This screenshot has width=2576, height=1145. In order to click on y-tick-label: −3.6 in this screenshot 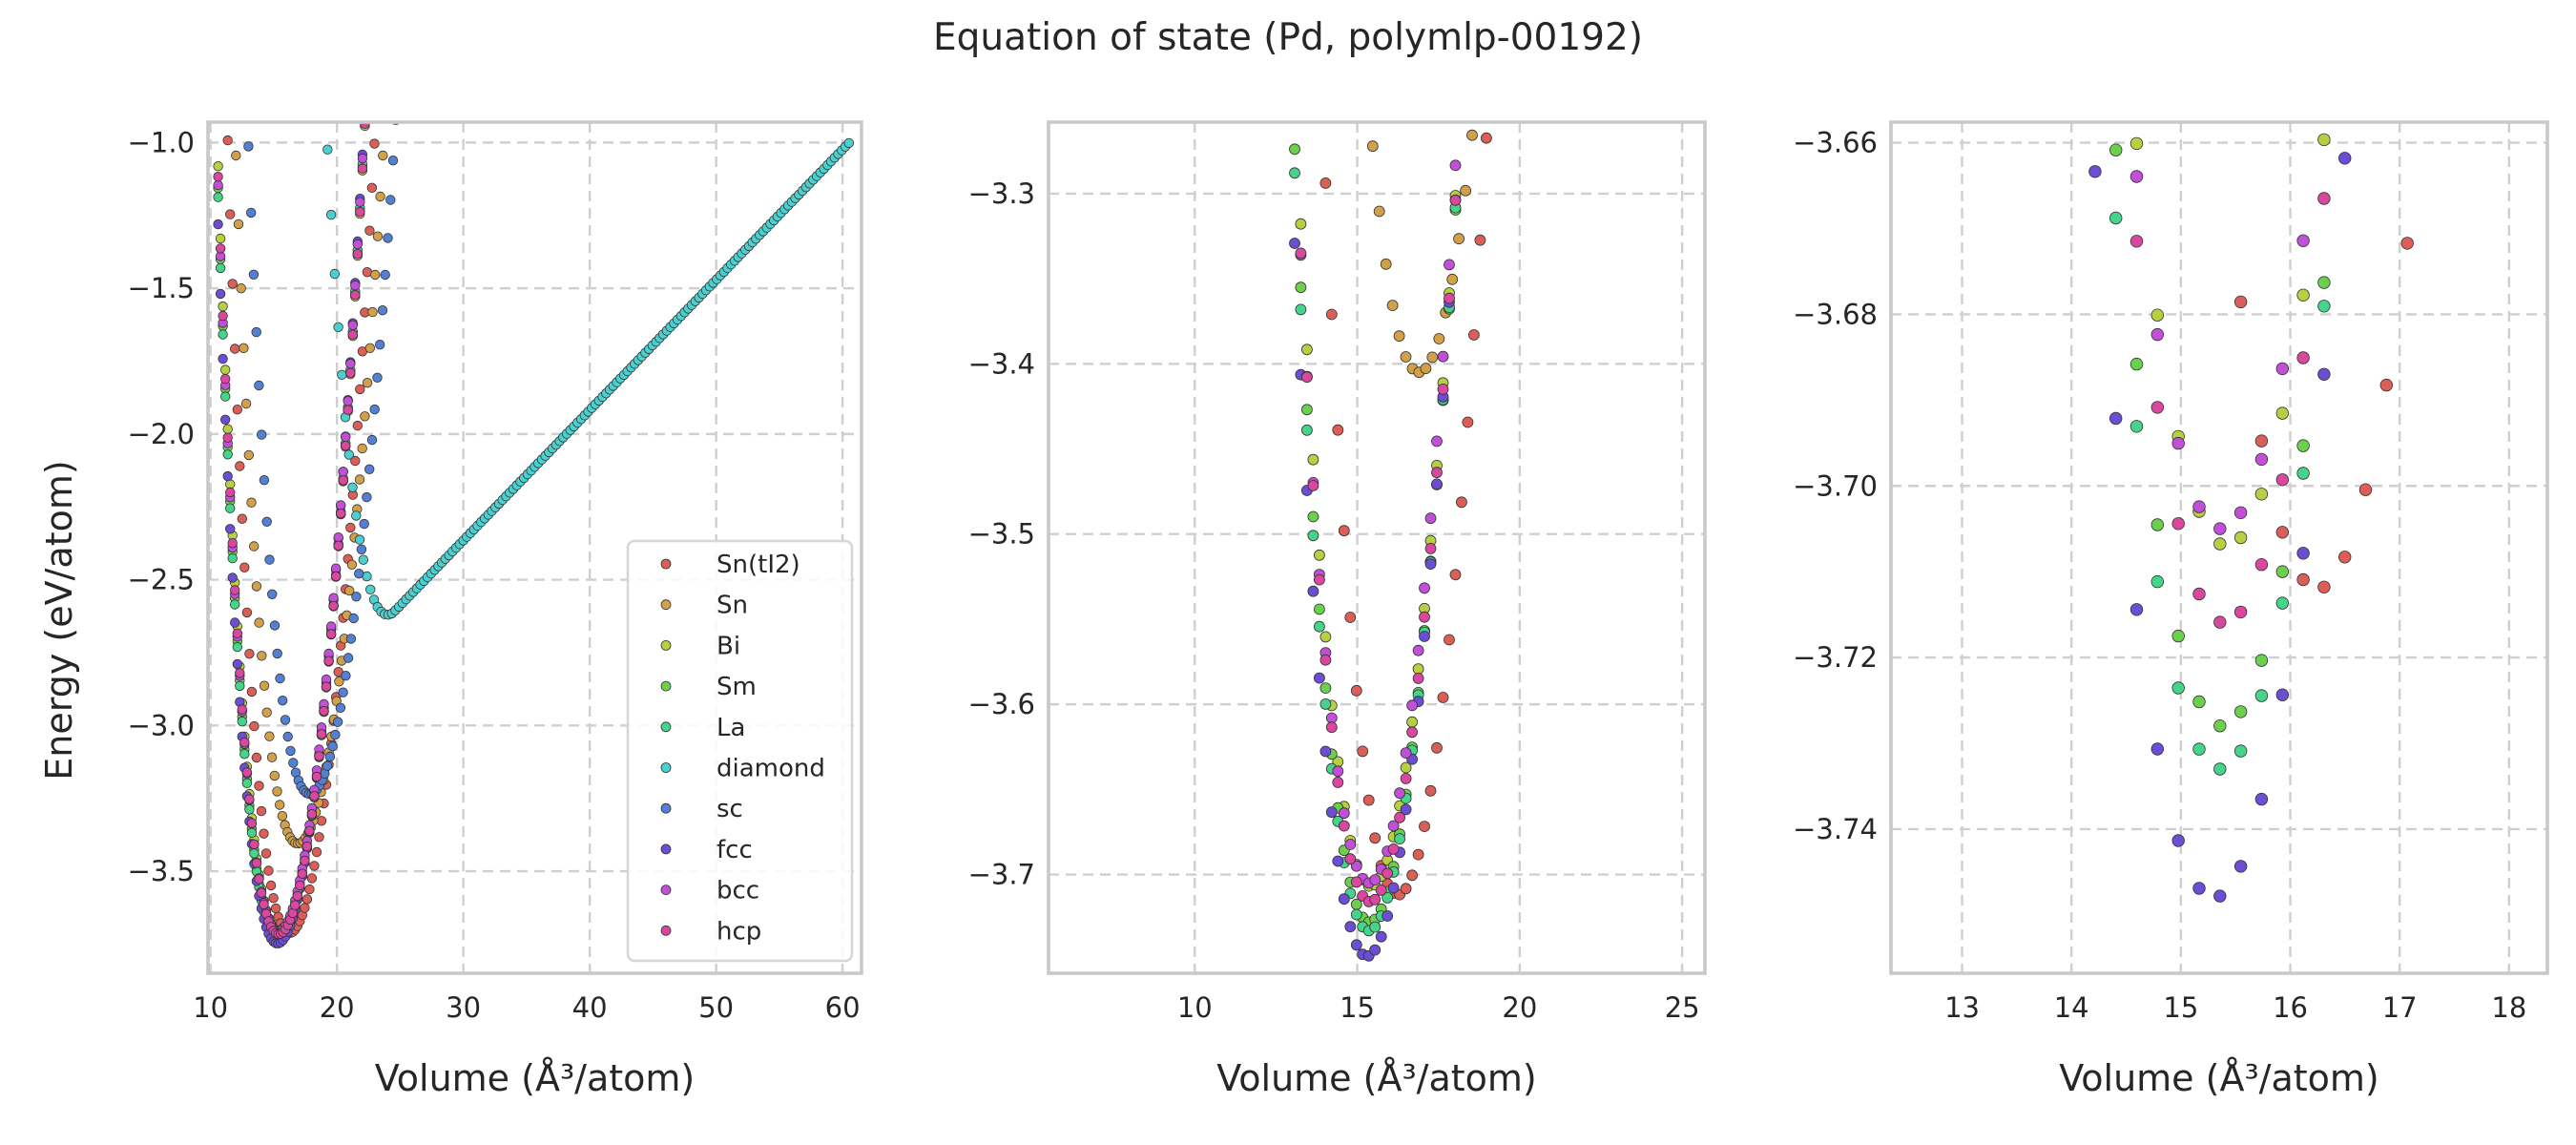, I will do `click(1001, 704)`.